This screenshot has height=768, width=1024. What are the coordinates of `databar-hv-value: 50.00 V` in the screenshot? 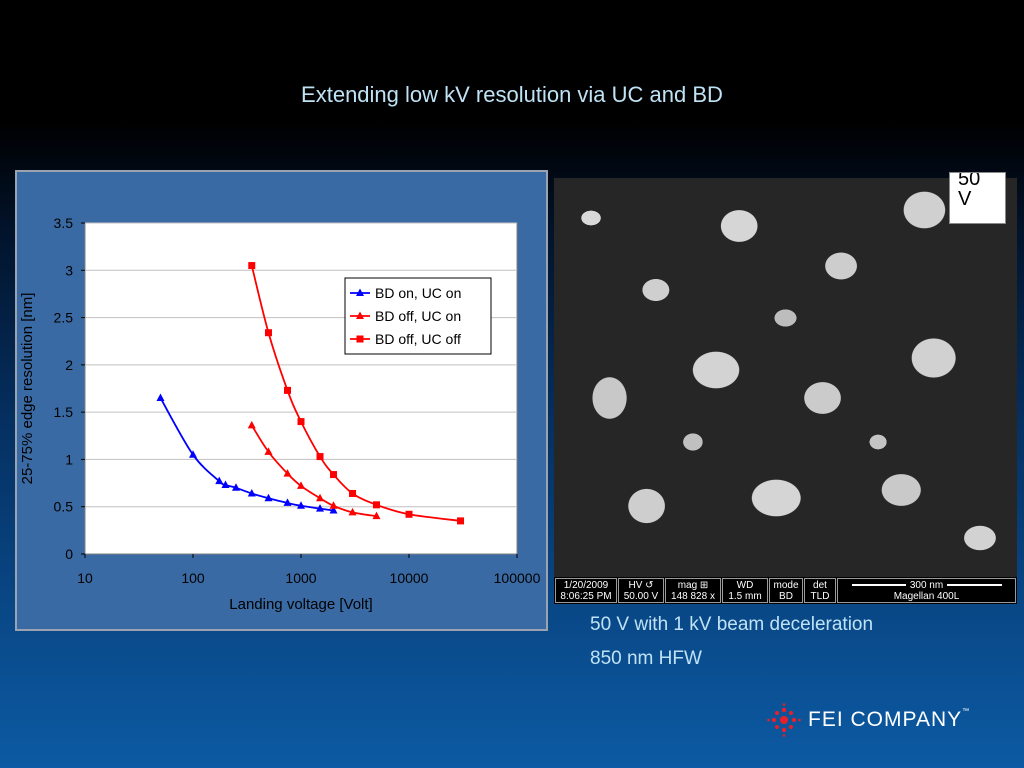 It's located at (641, 596).